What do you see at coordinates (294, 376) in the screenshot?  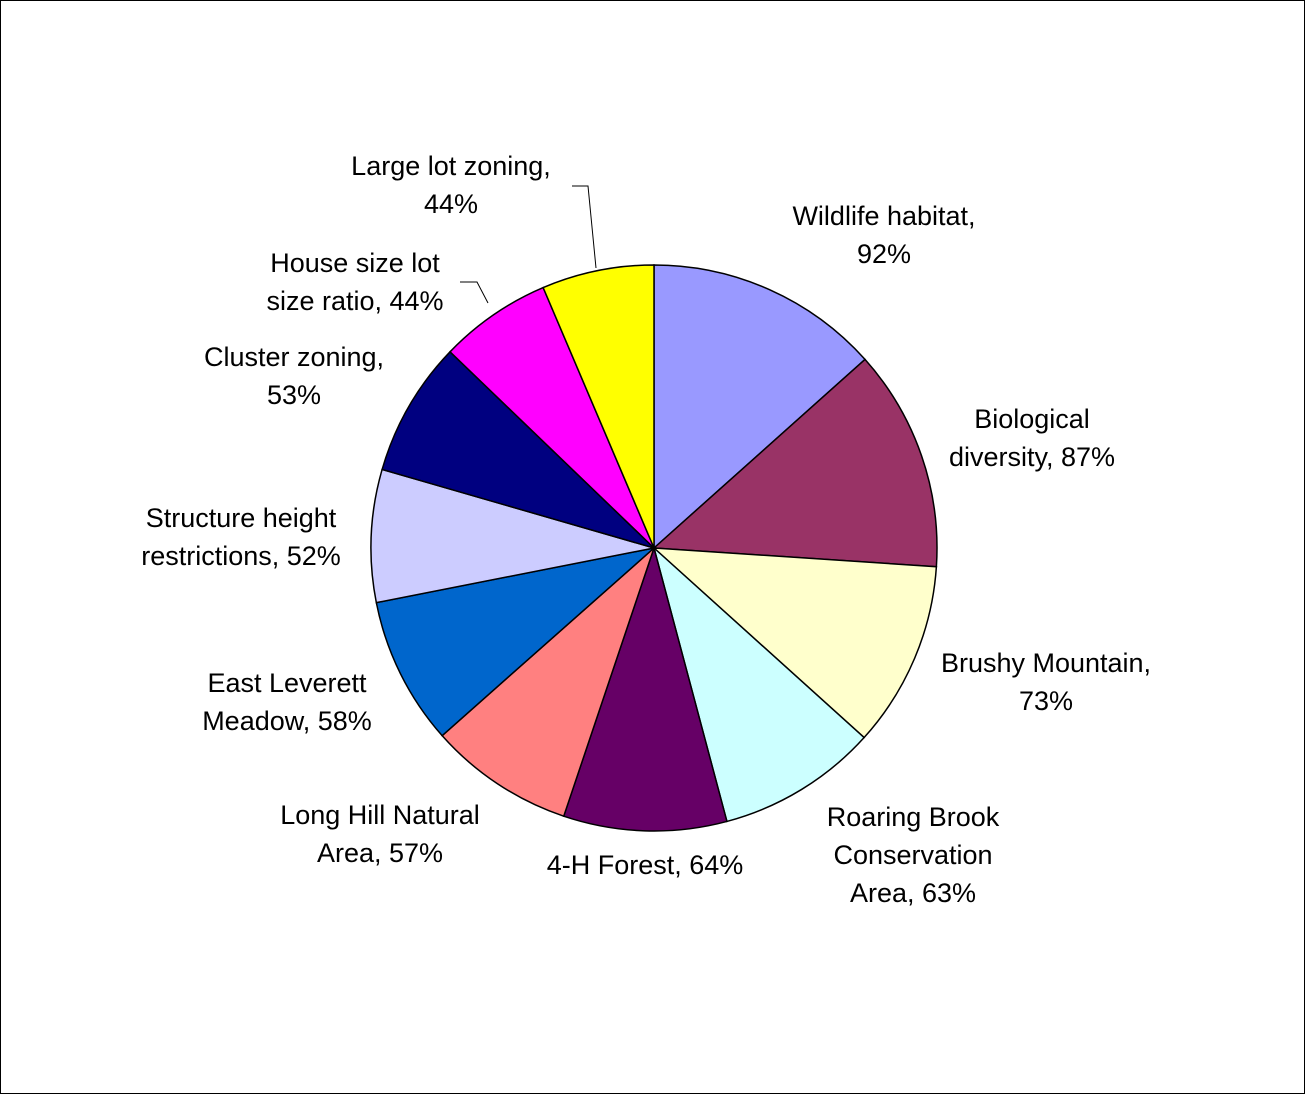 I see `slice-label: Cluster zoning, 53%` at bounding box center [294, 376].